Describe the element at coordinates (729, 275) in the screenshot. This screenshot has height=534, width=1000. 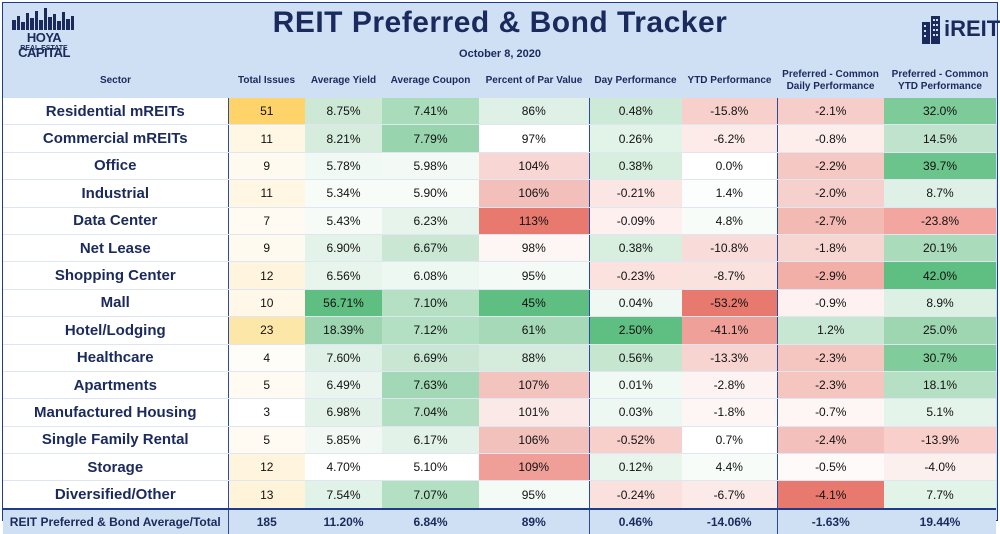
I see `cell-ytd: -8.7%` at that location.